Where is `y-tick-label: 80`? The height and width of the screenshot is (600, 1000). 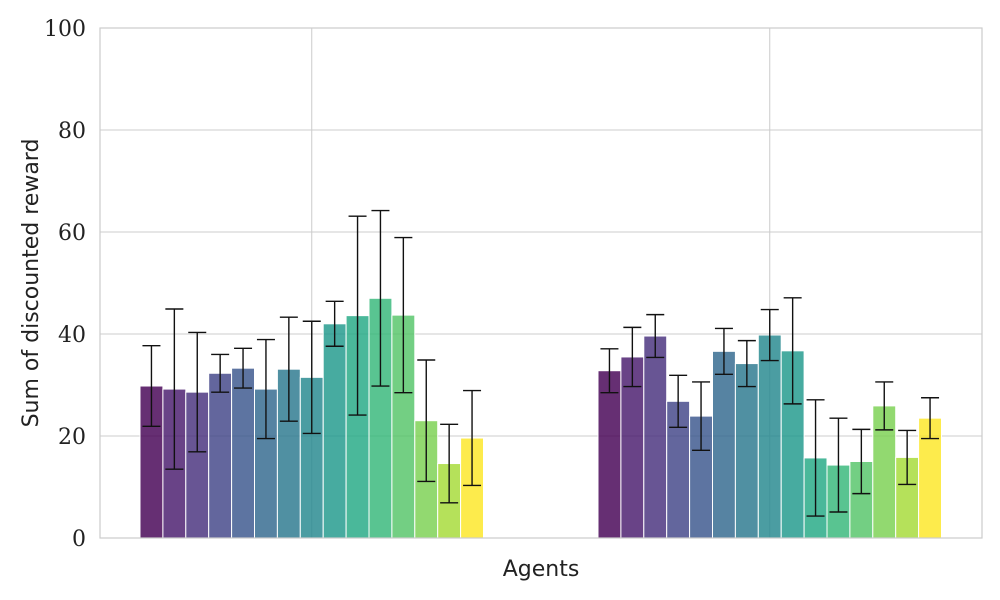 y-tick-label: 80 is located at coordinates (72, 131).